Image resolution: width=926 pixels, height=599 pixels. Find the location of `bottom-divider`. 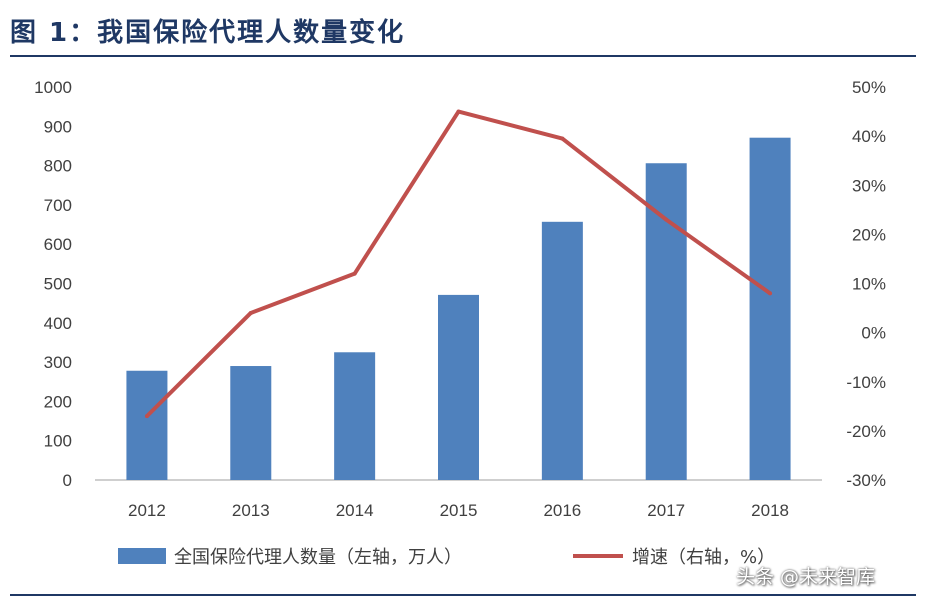

bottom-divider is located at coordinates (463, 595).